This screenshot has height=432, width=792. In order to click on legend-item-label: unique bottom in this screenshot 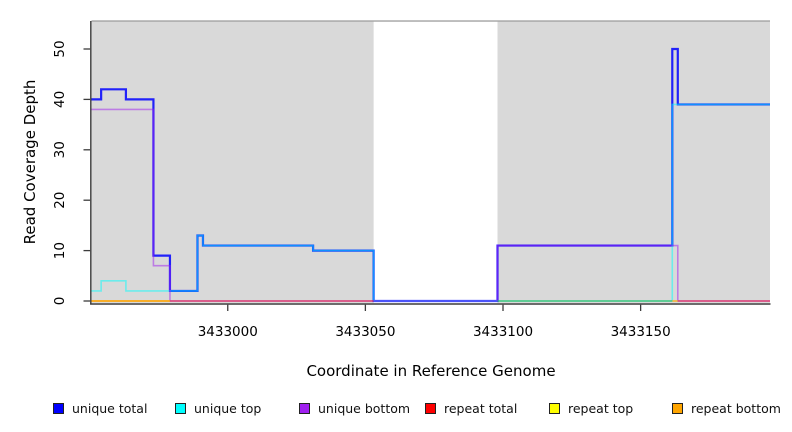, I will do `click(364, 408)`.